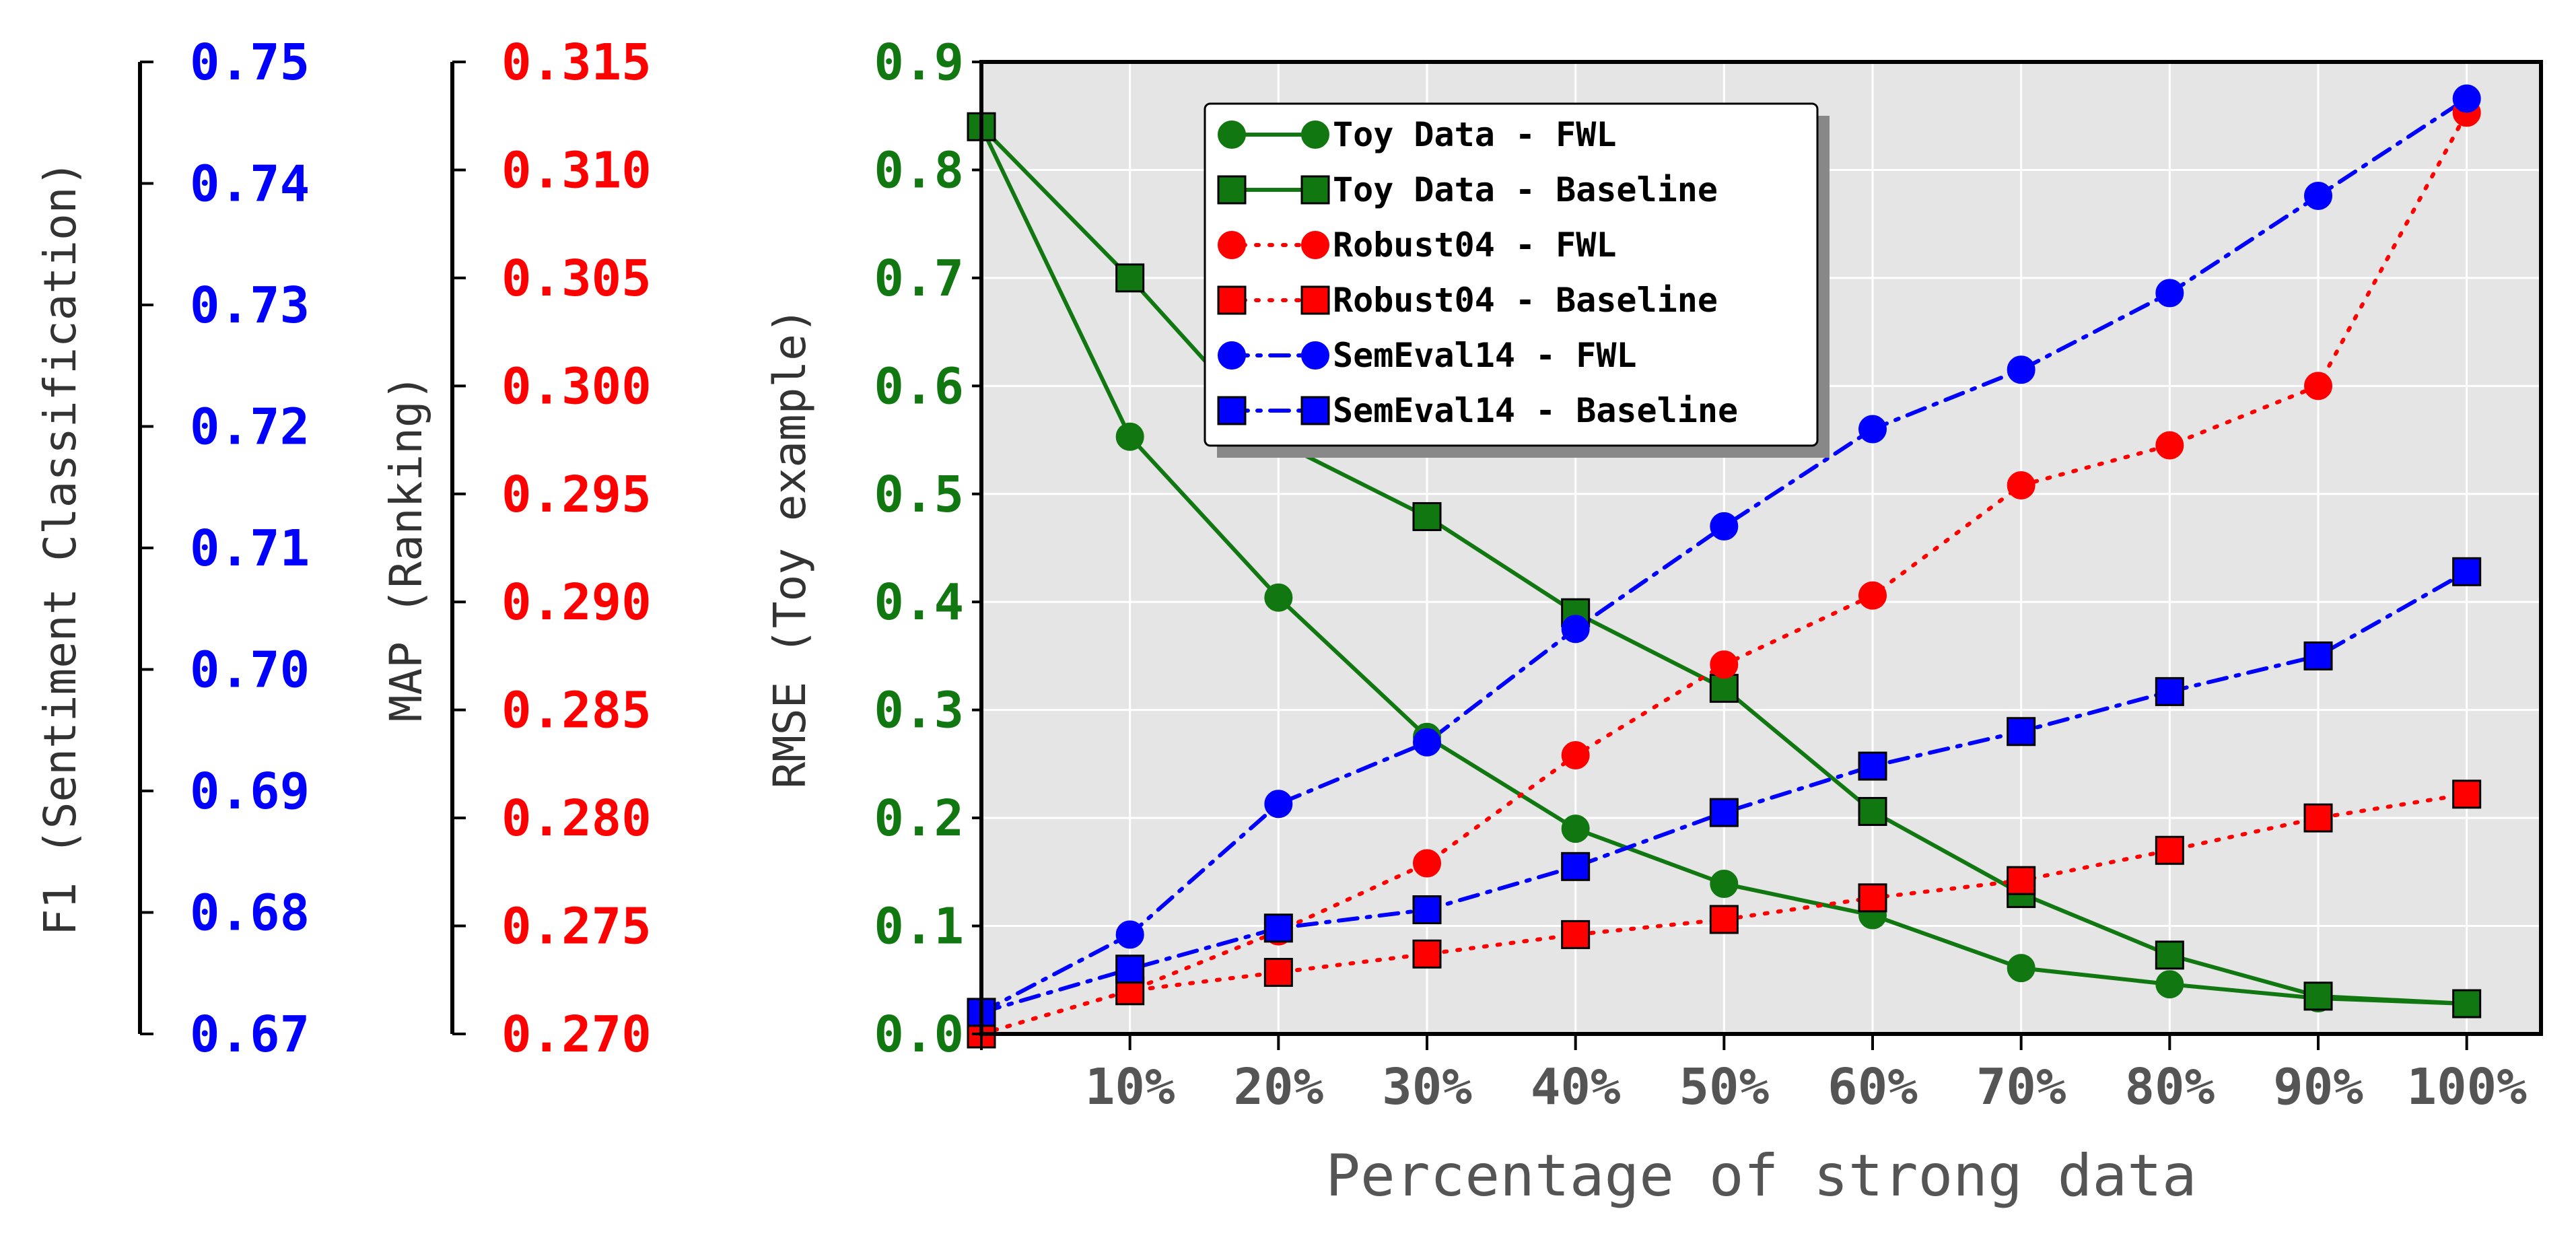 Image resolution: width=2576 pixels, height=1248 pixels. What do you see at coordinates (1485, 355) in the screenshot?
I see `legend-label: SemEval14 - FWL` at bounding box center [1485, 355].